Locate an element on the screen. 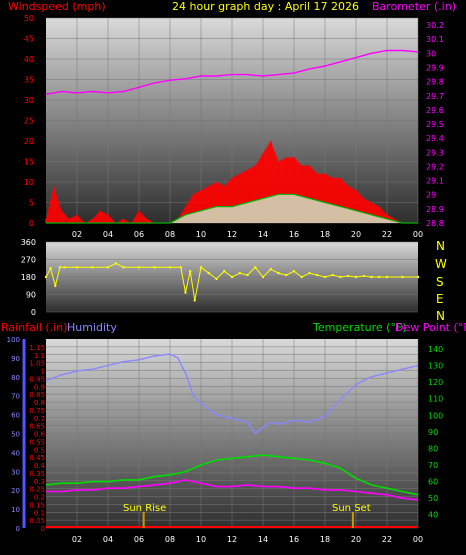 The image size is (466, 555). temperature-tick-label: 80 is located at coordinates (433, 448).